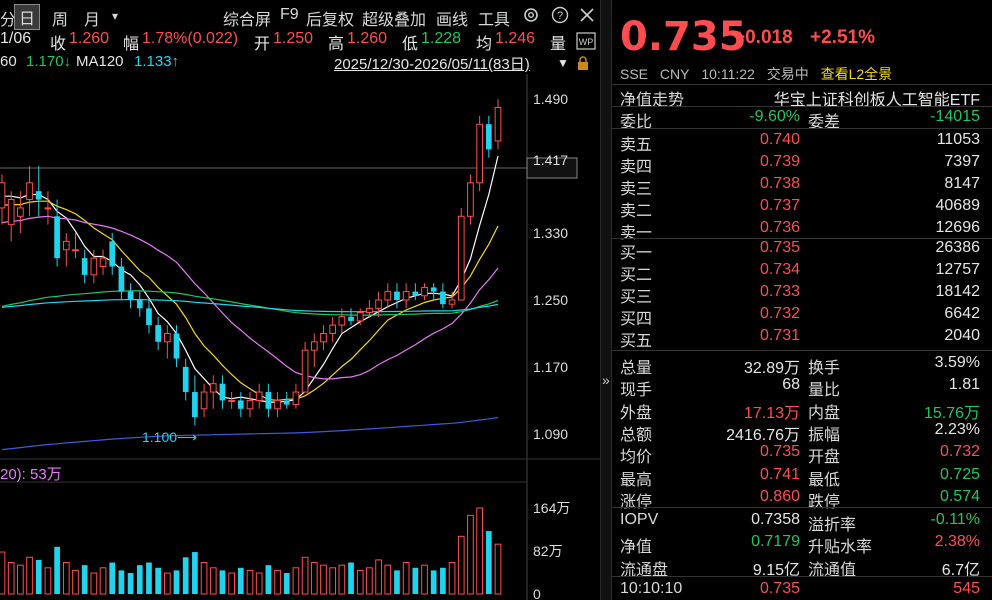 The height and width of the screenshot is (600, 992). What do you see at coordinates (779, 474) in the screenshot?
I see `stat-value: 0.741` at bounding box center [779, 474].